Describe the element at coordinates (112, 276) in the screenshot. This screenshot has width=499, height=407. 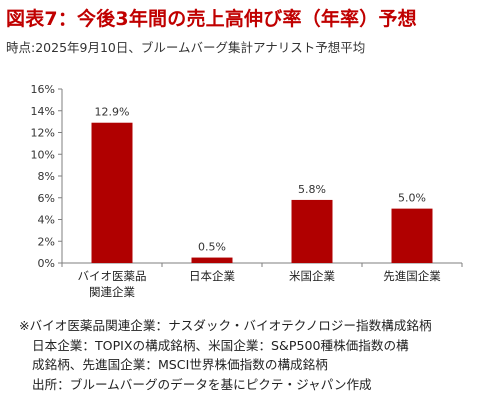
I see `x-tick-label: バイオ医薬品` at that location.